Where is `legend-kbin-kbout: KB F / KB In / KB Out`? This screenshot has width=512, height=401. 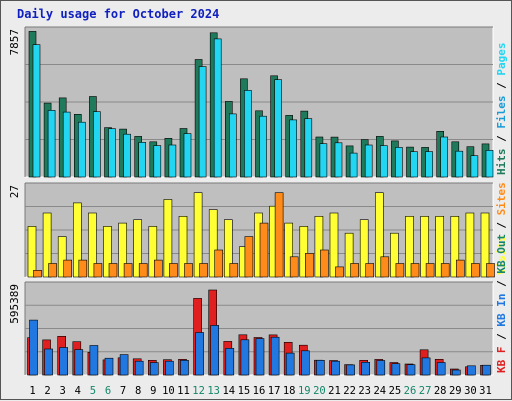
legend-kbin-kbout: KB F / KB In / KB Out is located at coordinates (501, 303).